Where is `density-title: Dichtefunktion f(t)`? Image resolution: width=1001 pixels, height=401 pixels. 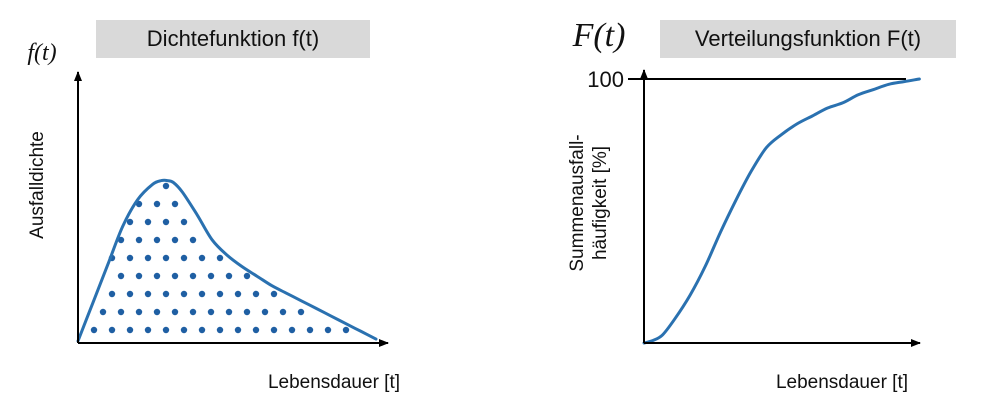 density-title: Dichtefunktion f(t) is located at coordinates (233, 38).